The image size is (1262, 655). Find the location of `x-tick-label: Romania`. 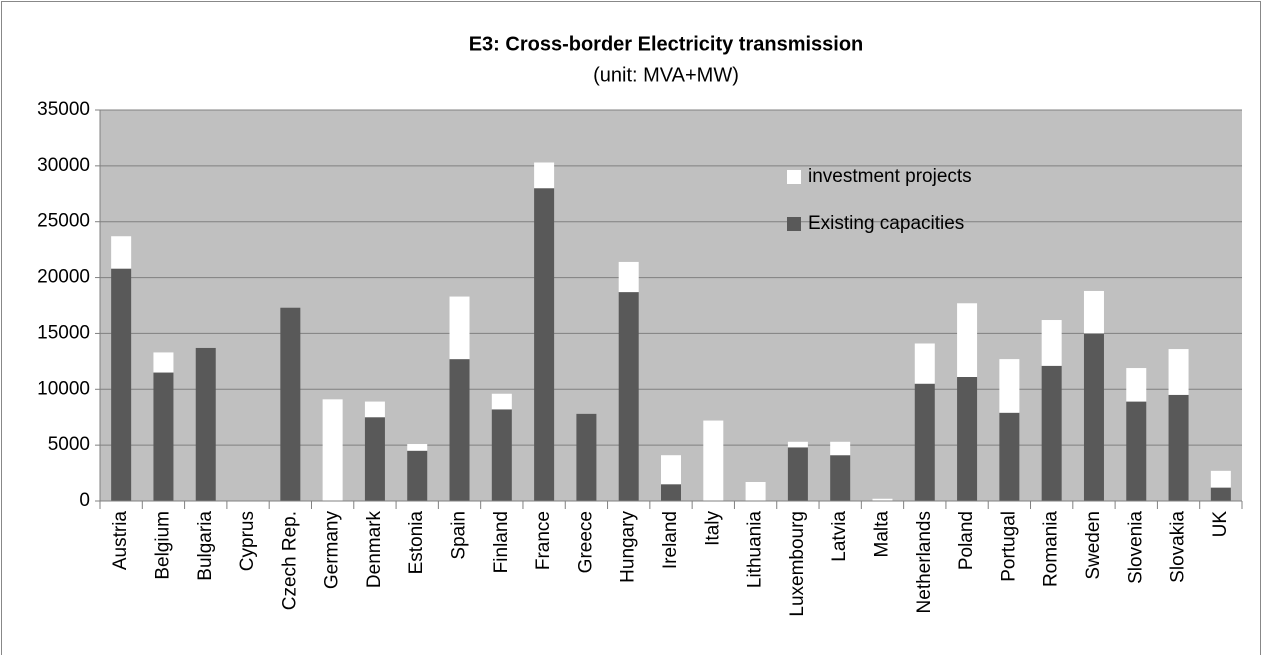

x-tick-label: Romania is located at coordinates (1051, 549).